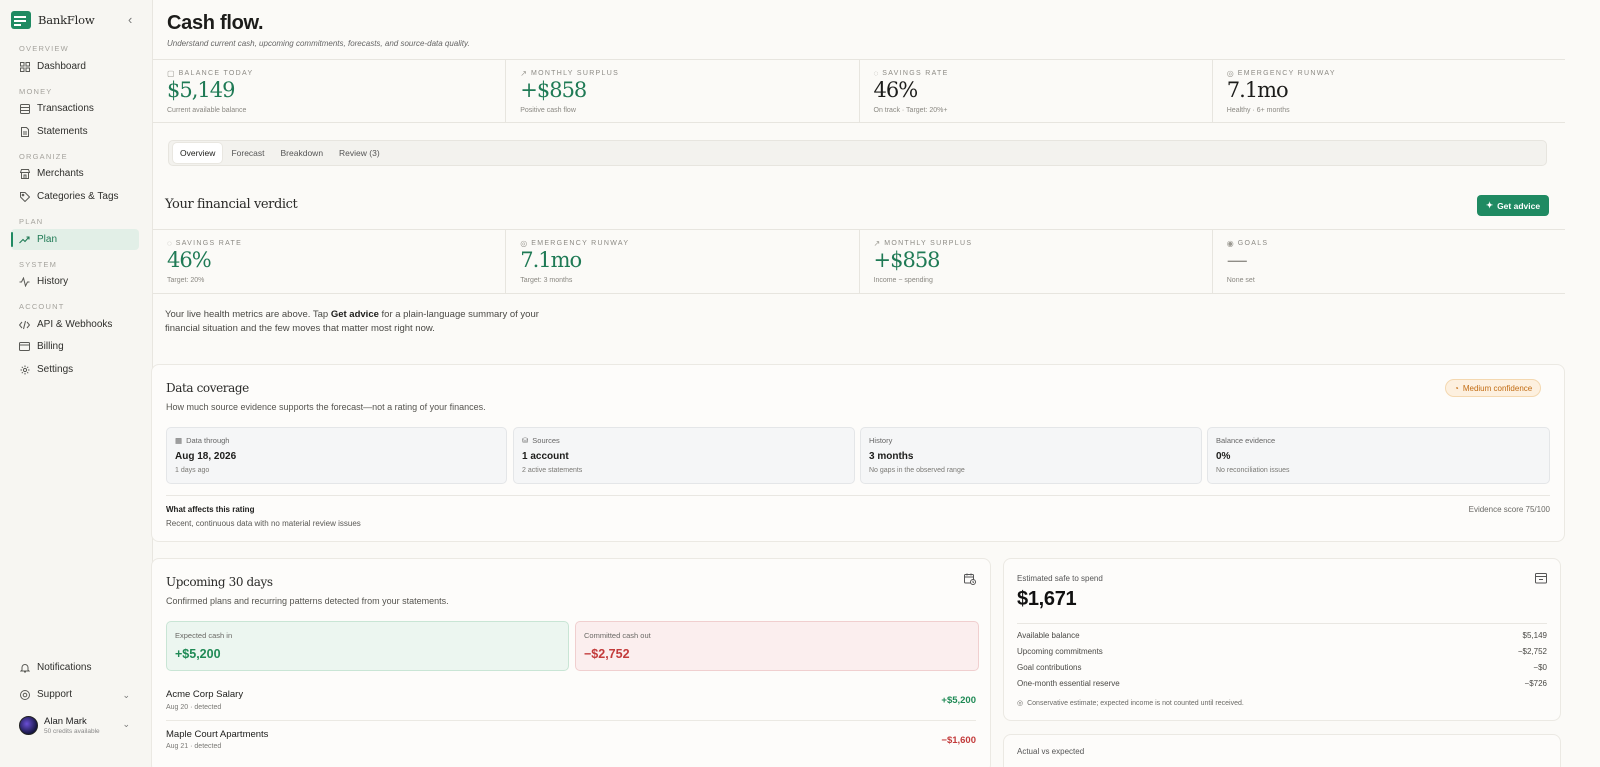 Image resolution: width=1600 pixels, height=767 pixels. What do you see at coordinates (896, 90) in the screenshot?
I see `stat-value: 46%` at bounding box center [896, 90].